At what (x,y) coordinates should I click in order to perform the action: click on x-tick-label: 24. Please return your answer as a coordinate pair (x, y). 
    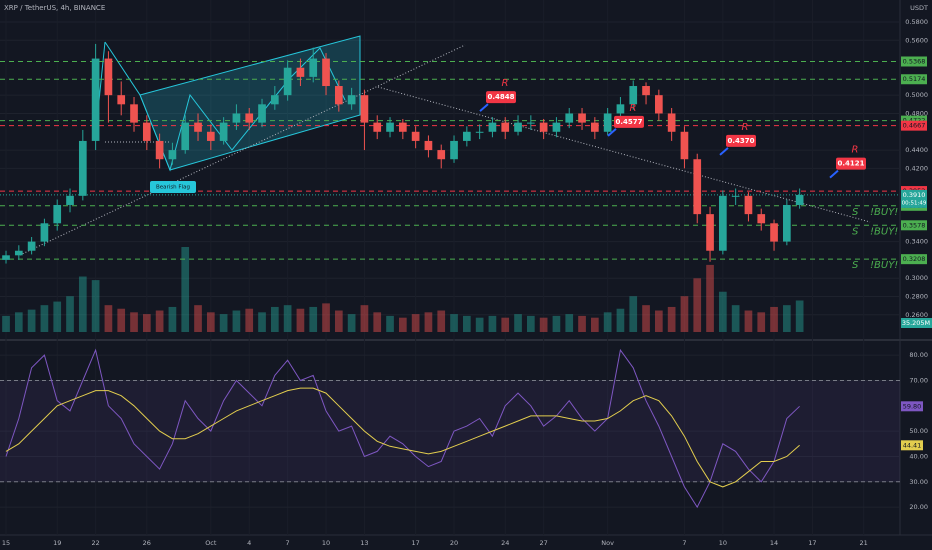
    Looking at the image, I should click on (505, 543).